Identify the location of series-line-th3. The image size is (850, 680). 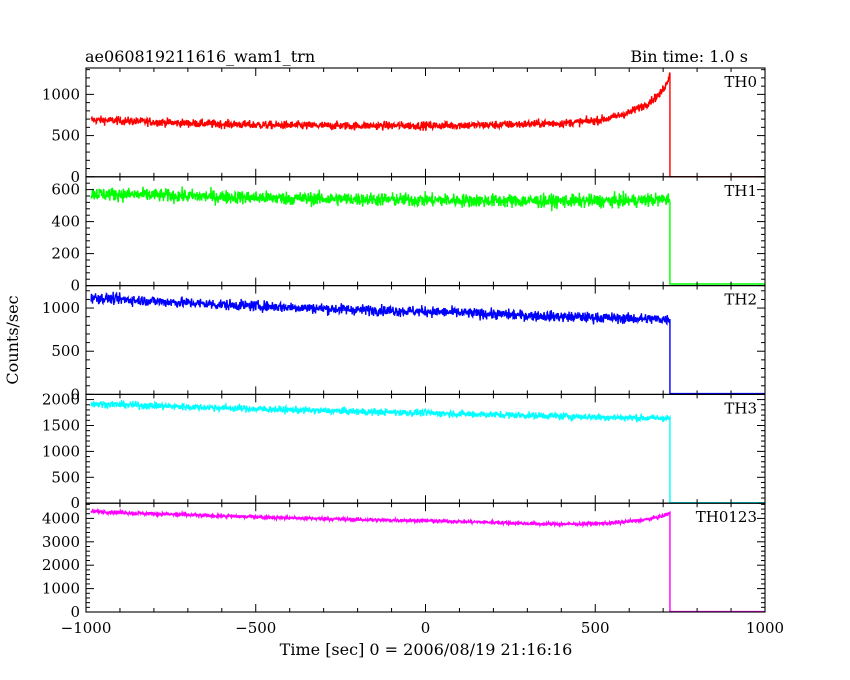
(427, 451).